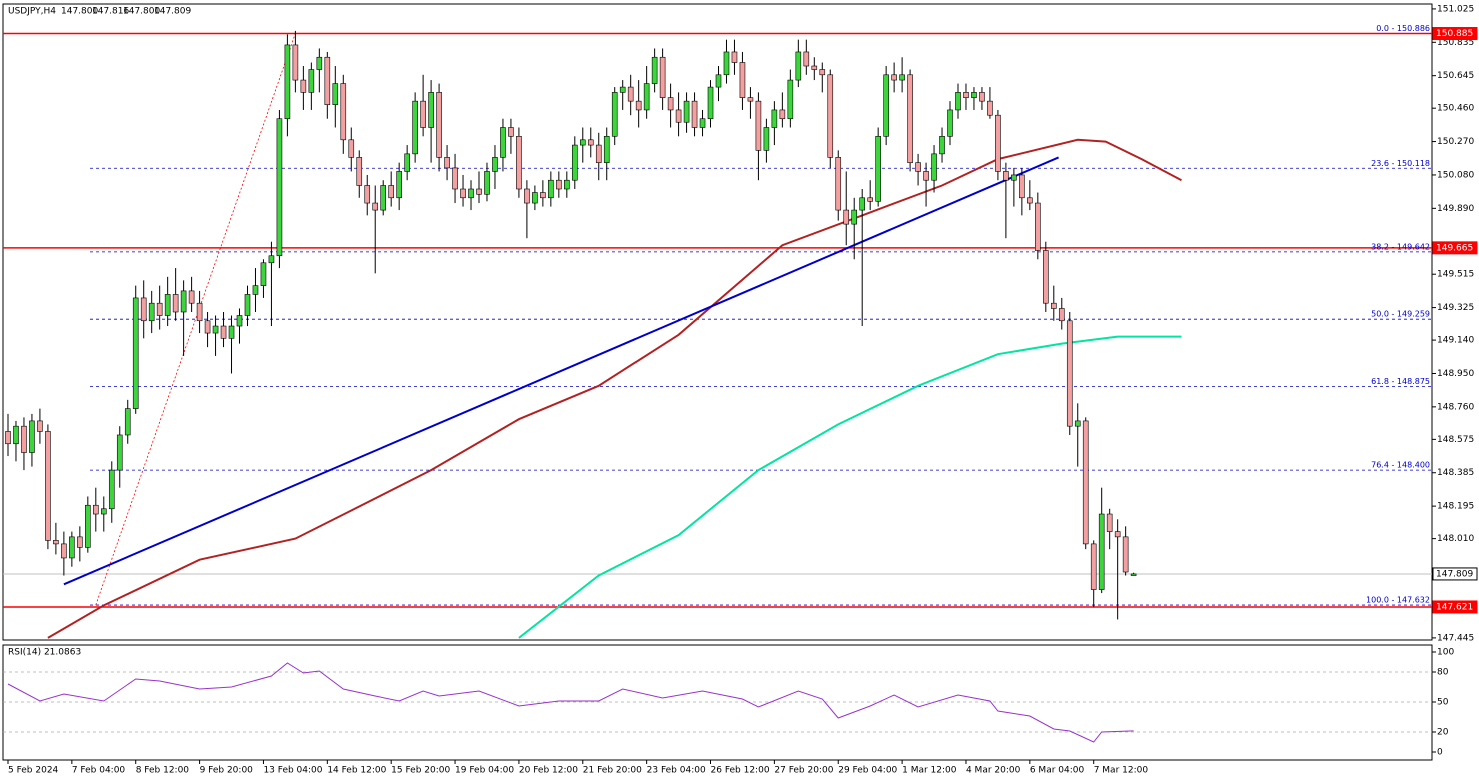  I want to click on x-tick-label: 15 Feb 20:00, so click(420, 771).